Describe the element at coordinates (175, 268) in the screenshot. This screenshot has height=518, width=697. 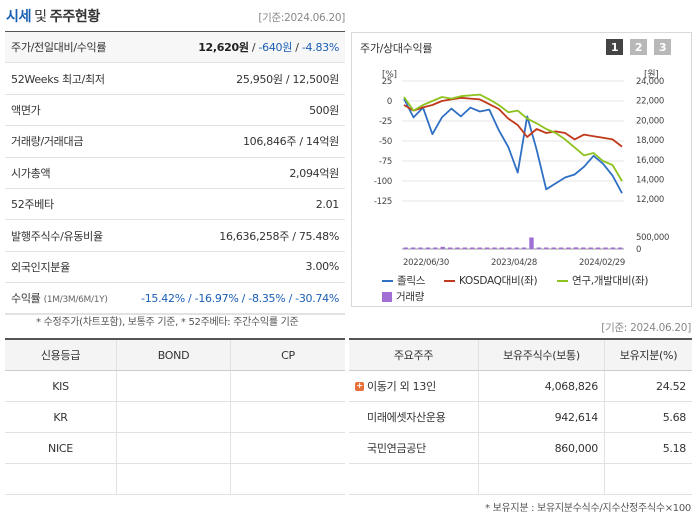
I see `info-row-foreign: 외국인지분율 3.00%` at that location.